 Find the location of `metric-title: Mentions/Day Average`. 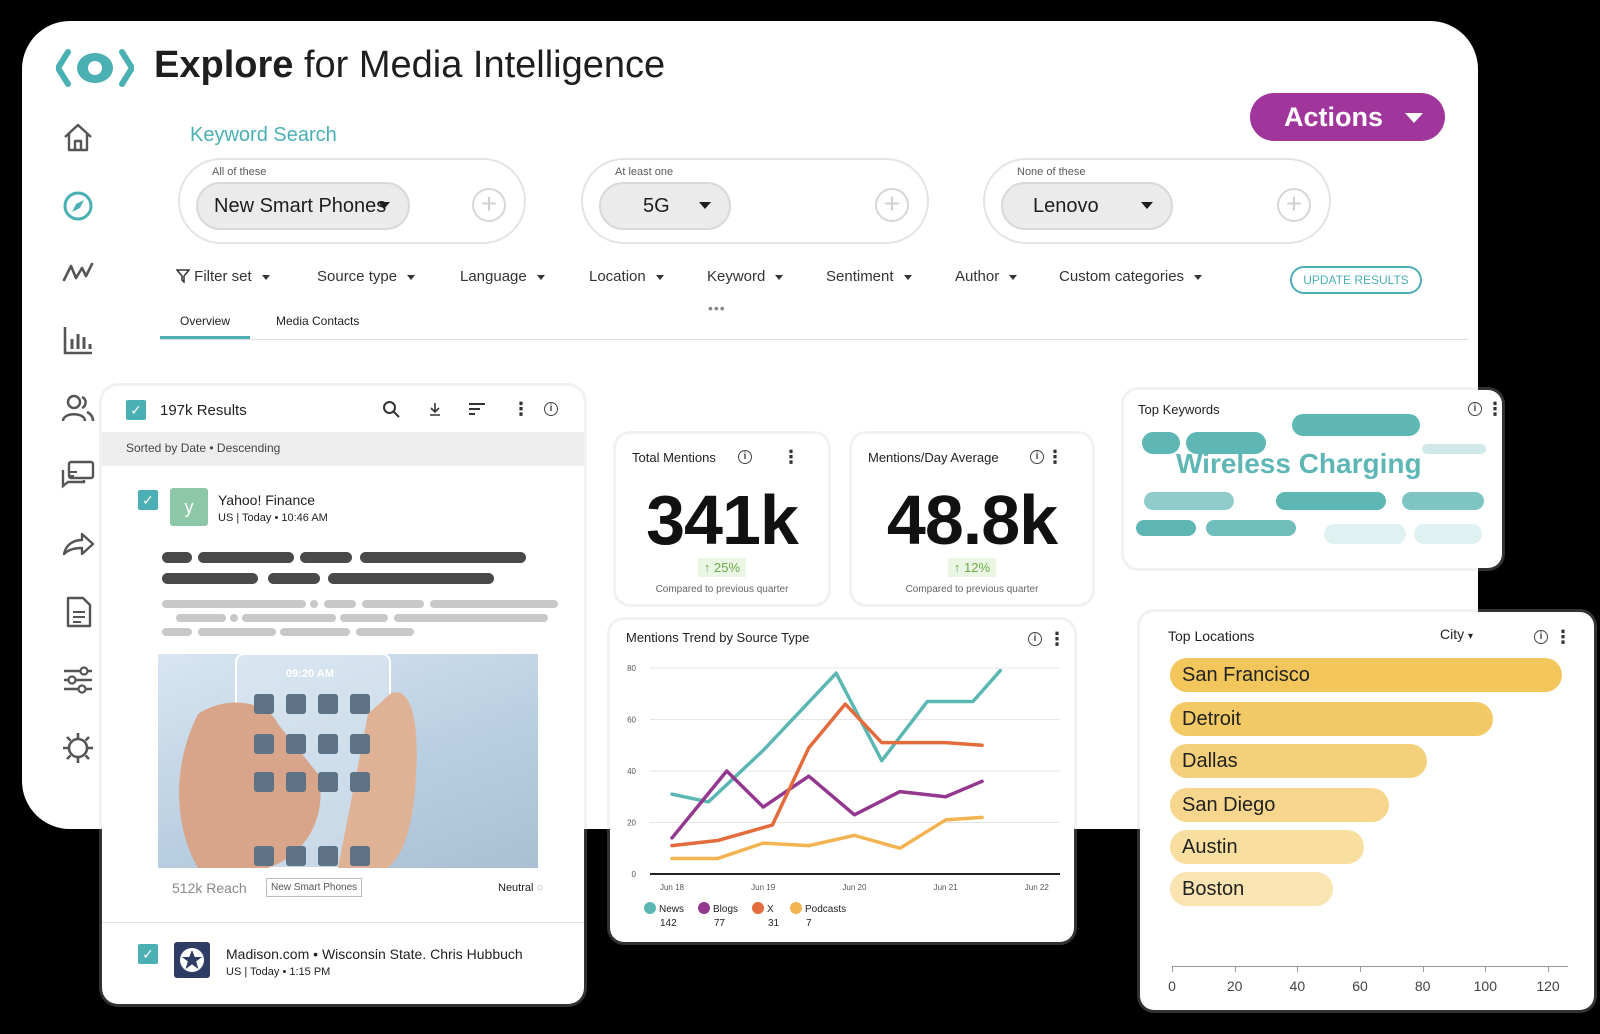

metric-title: Mentions/Day Average is located at coordinates (933, 457).